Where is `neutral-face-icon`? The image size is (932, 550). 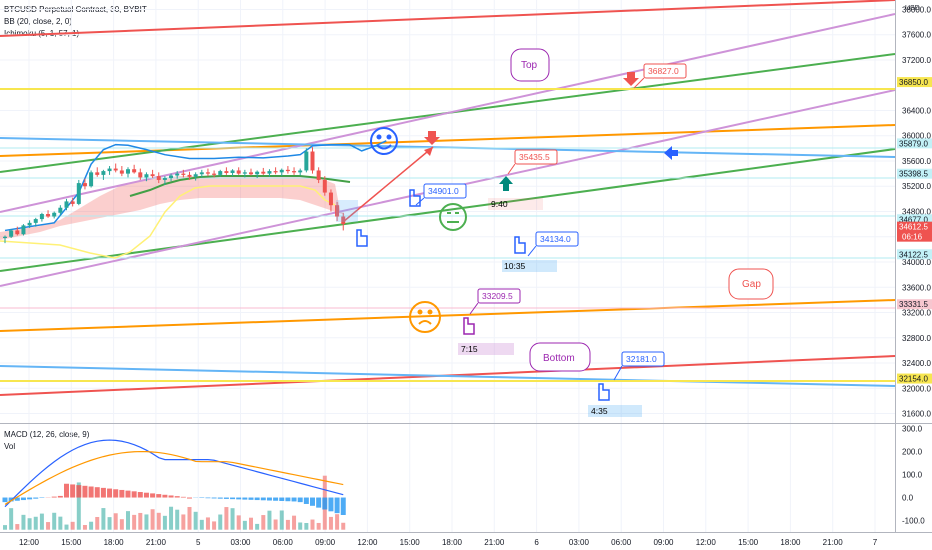 neutral-face-icon is located at coordinates (453, 217).